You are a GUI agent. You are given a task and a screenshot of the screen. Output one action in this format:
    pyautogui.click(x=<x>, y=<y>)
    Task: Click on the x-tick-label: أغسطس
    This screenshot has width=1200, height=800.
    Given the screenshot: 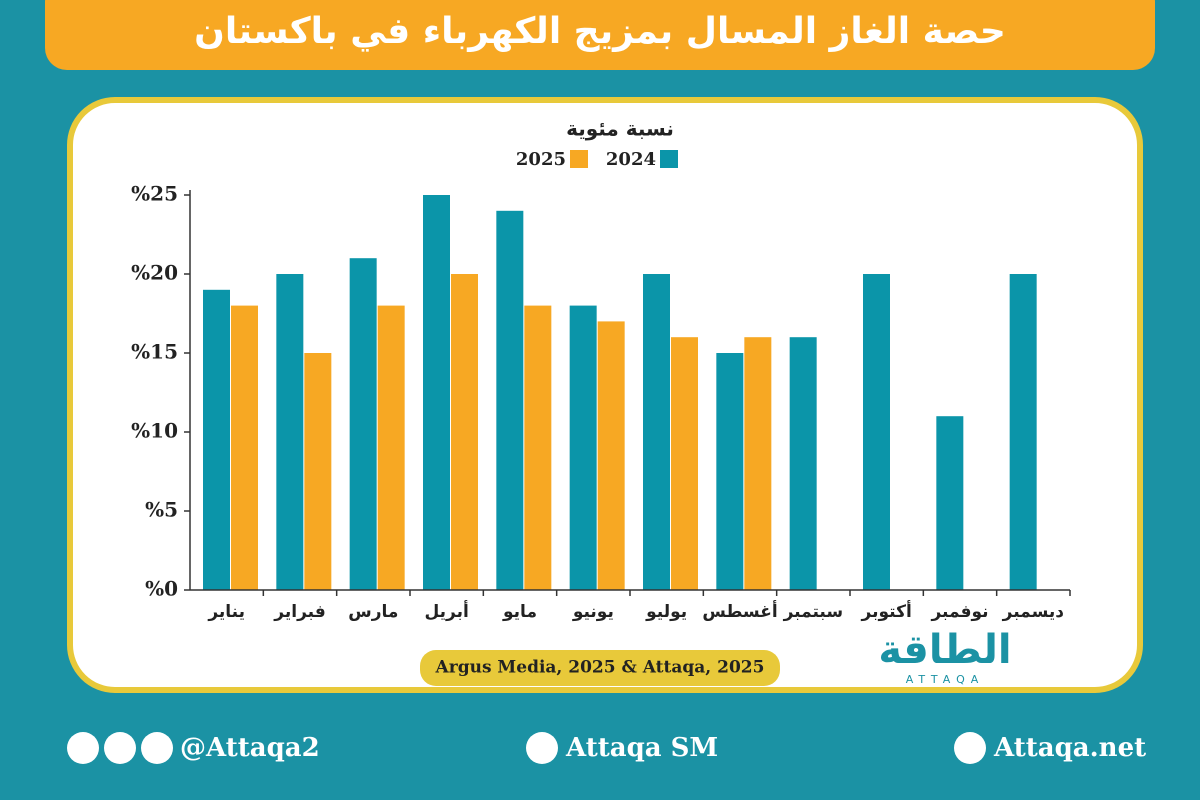 What is the action you would take?
    pyautogui.click(x=739, y=611)
    